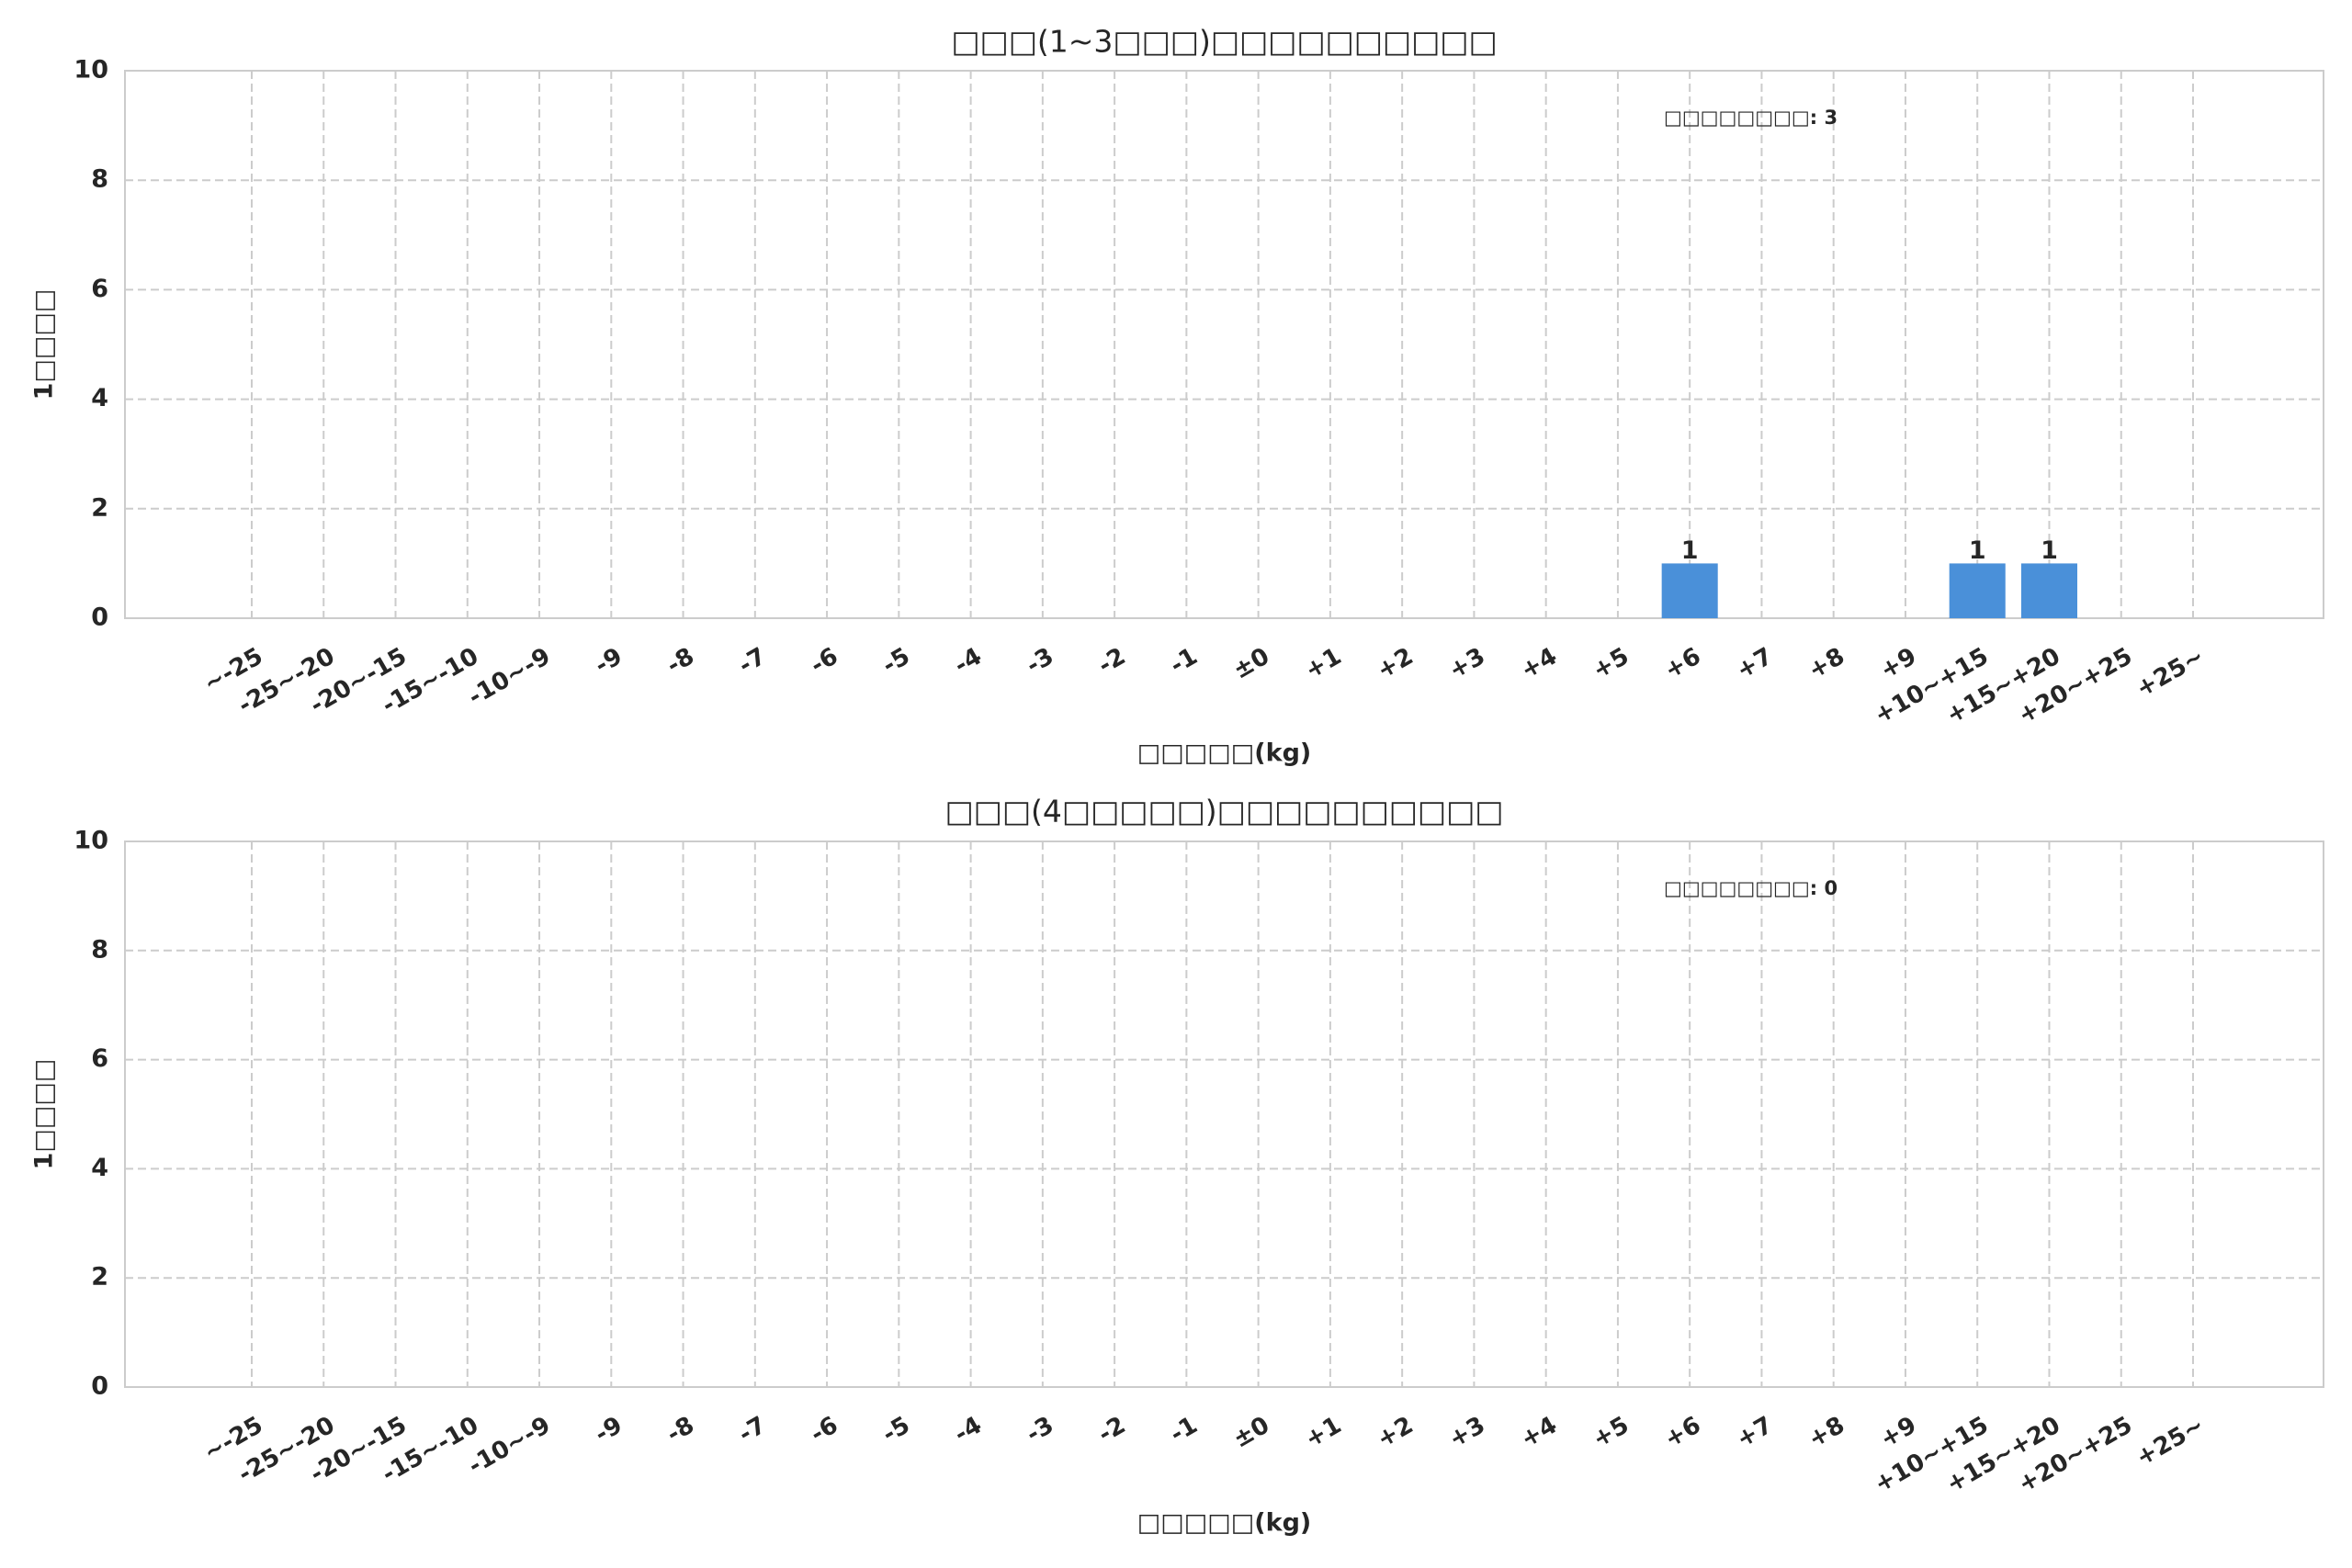 The height and width of the screenshot is (1568, 2352). What do you see at coordinates (1224, 42) in the screenshot?
I see `chart-title: □□□(1~3□□□)□□□□□□□□□□` at bounding box center [1224, 42].